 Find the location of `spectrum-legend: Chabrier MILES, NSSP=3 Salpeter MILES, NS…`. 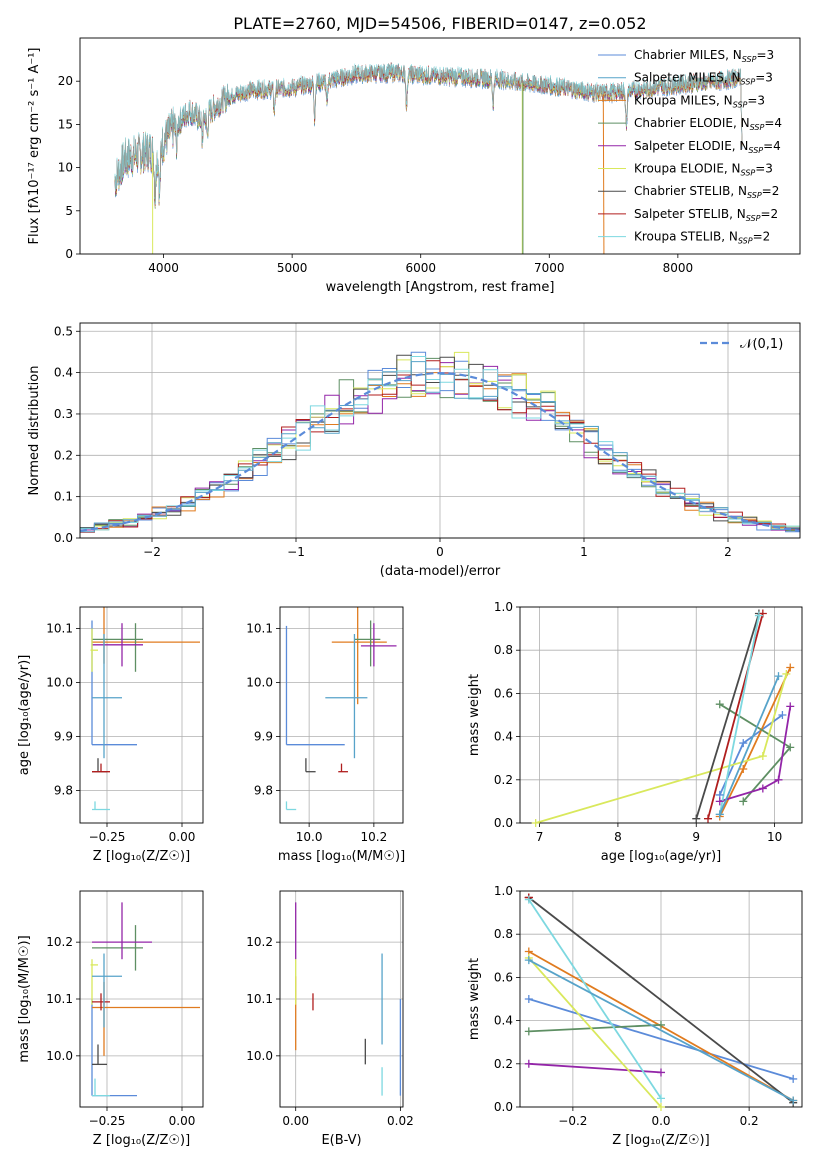

spectrum-legend: Chabrier MILES, NSSP=3 Salpeter MILES, NS… is located at coordinates (690, 147).